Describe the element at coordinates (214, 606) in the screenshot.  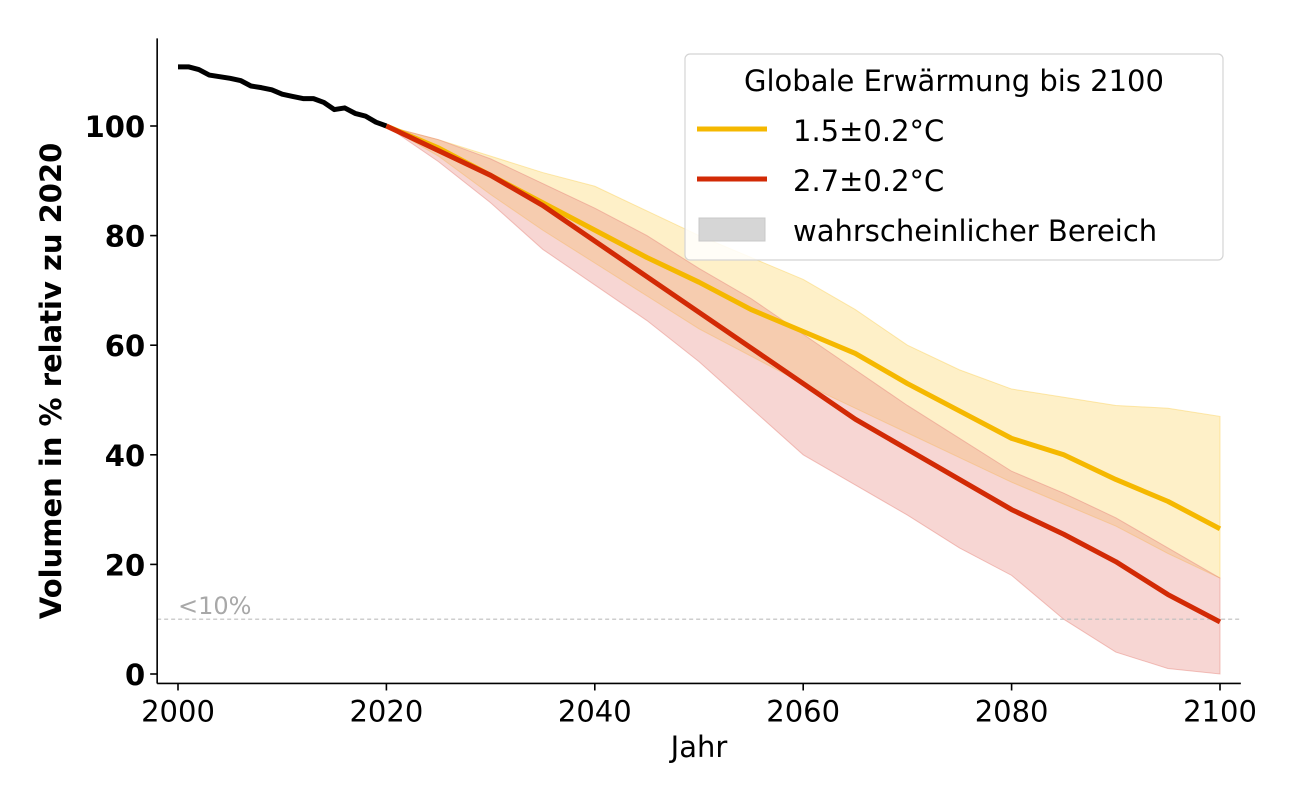
I see `reference-line-label: <10%` at that location.